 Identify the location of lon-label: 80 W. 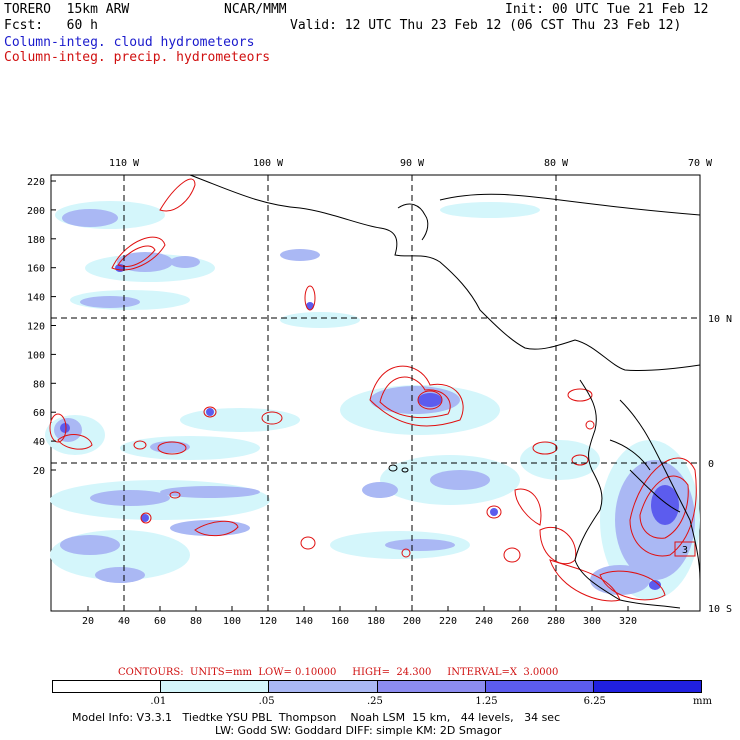
(556, 163).